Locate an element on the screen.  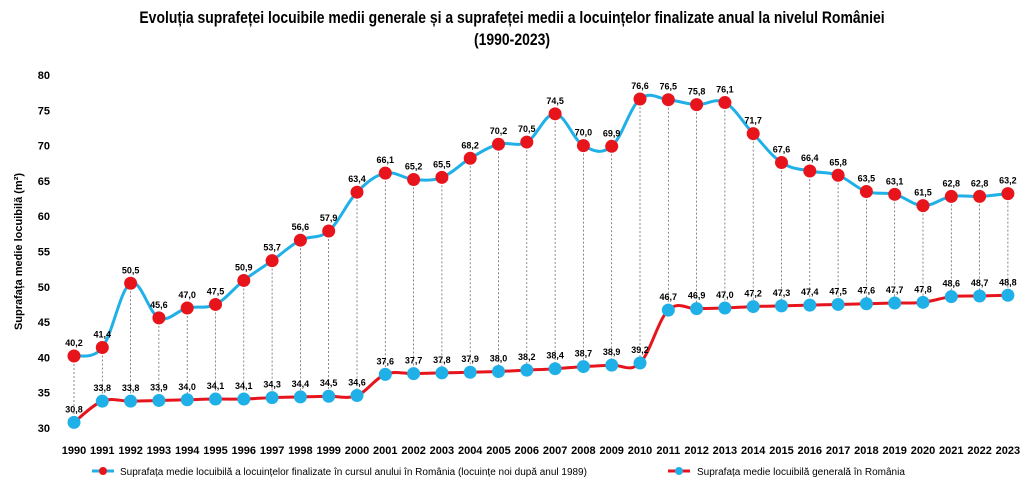
data-label-new-dwellings: 74,5 is located at coordinates (555, 101).